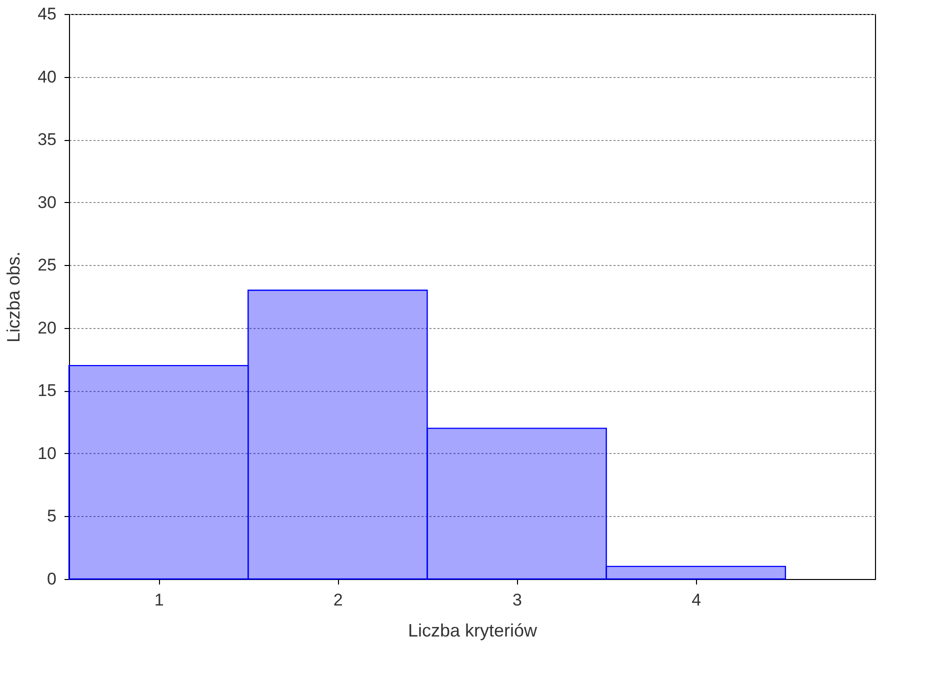  I want to click on x-tick-label: 3, so click(517, 600).